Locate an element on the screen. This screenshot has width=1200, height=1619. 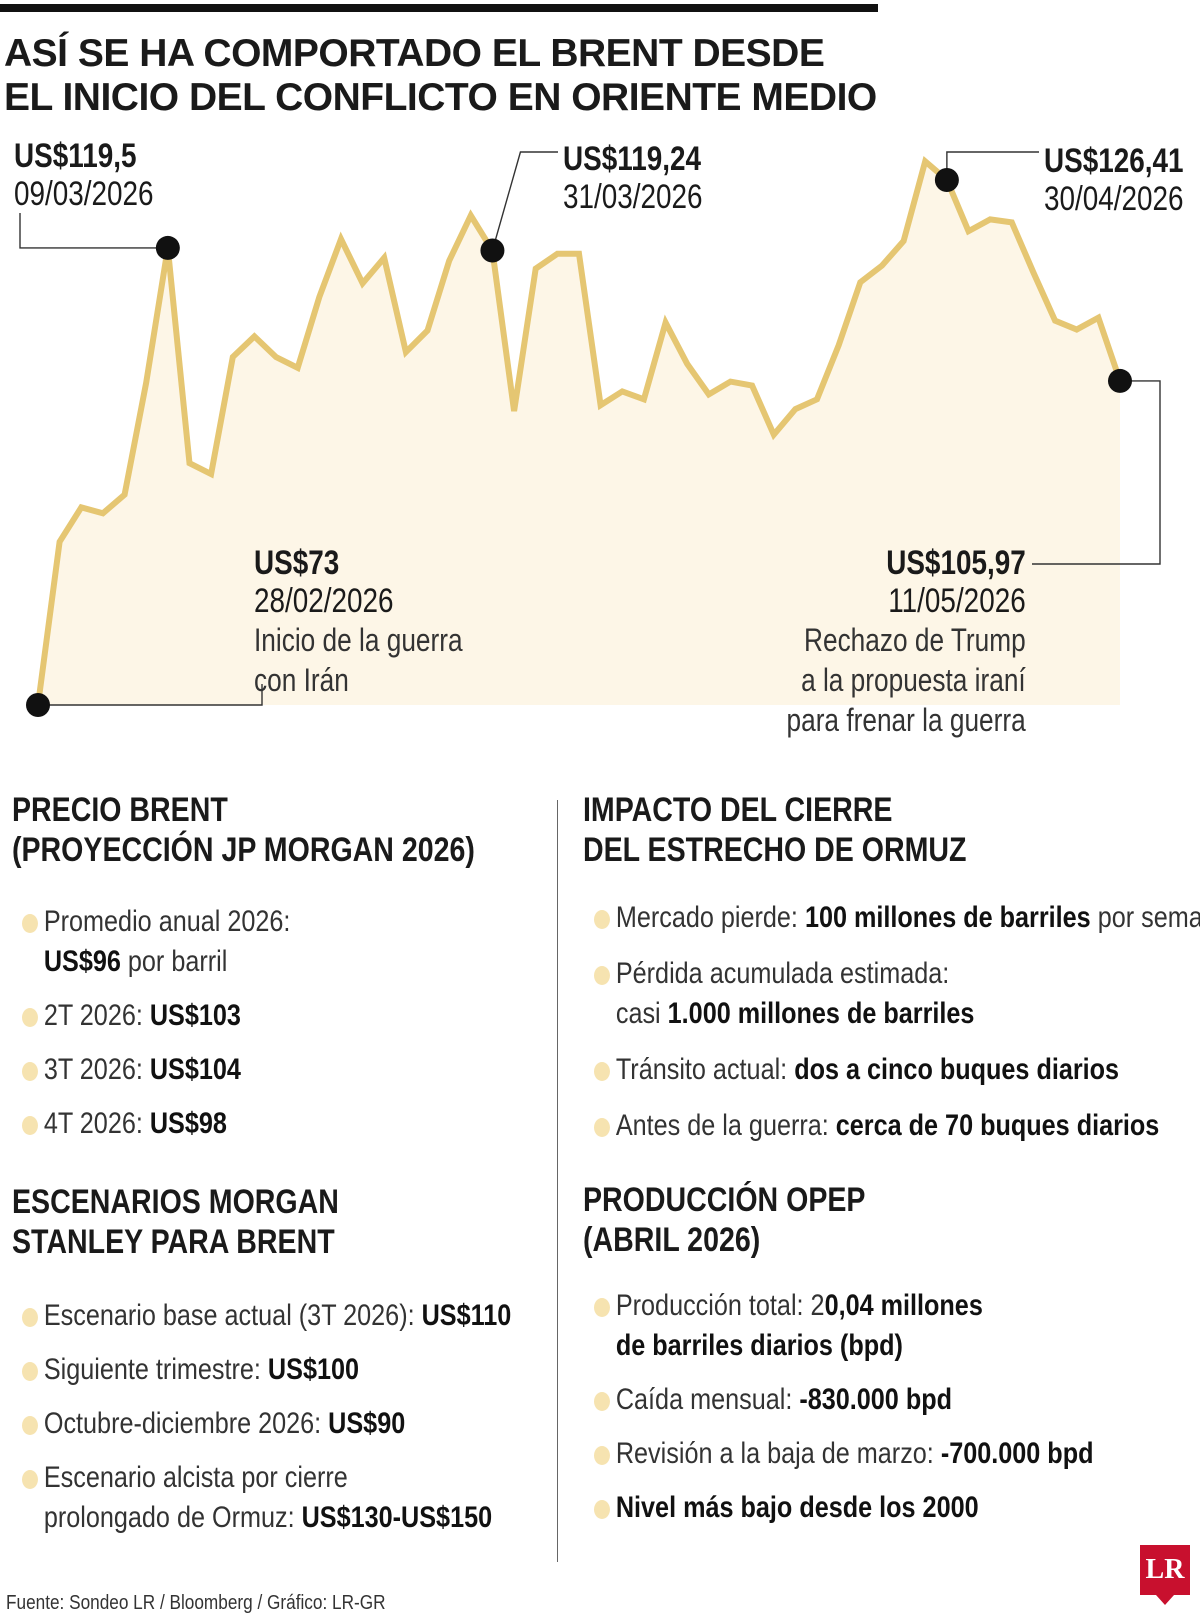
lr-logo: LR is located at coordinates (1165, 1575).